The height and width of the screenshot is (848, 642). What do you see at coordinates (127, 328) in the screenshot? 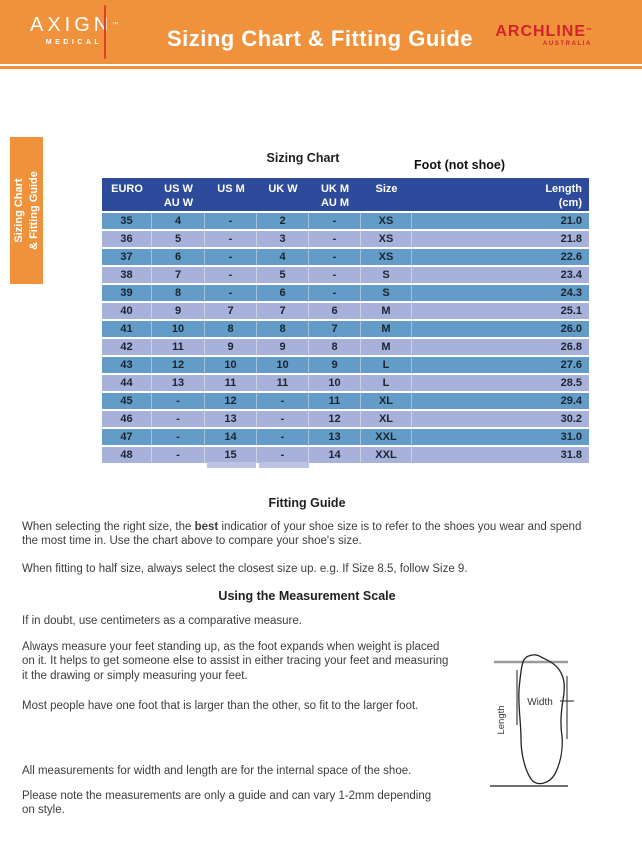
I see `table-cell: 41` at bounding box center [127, 328].